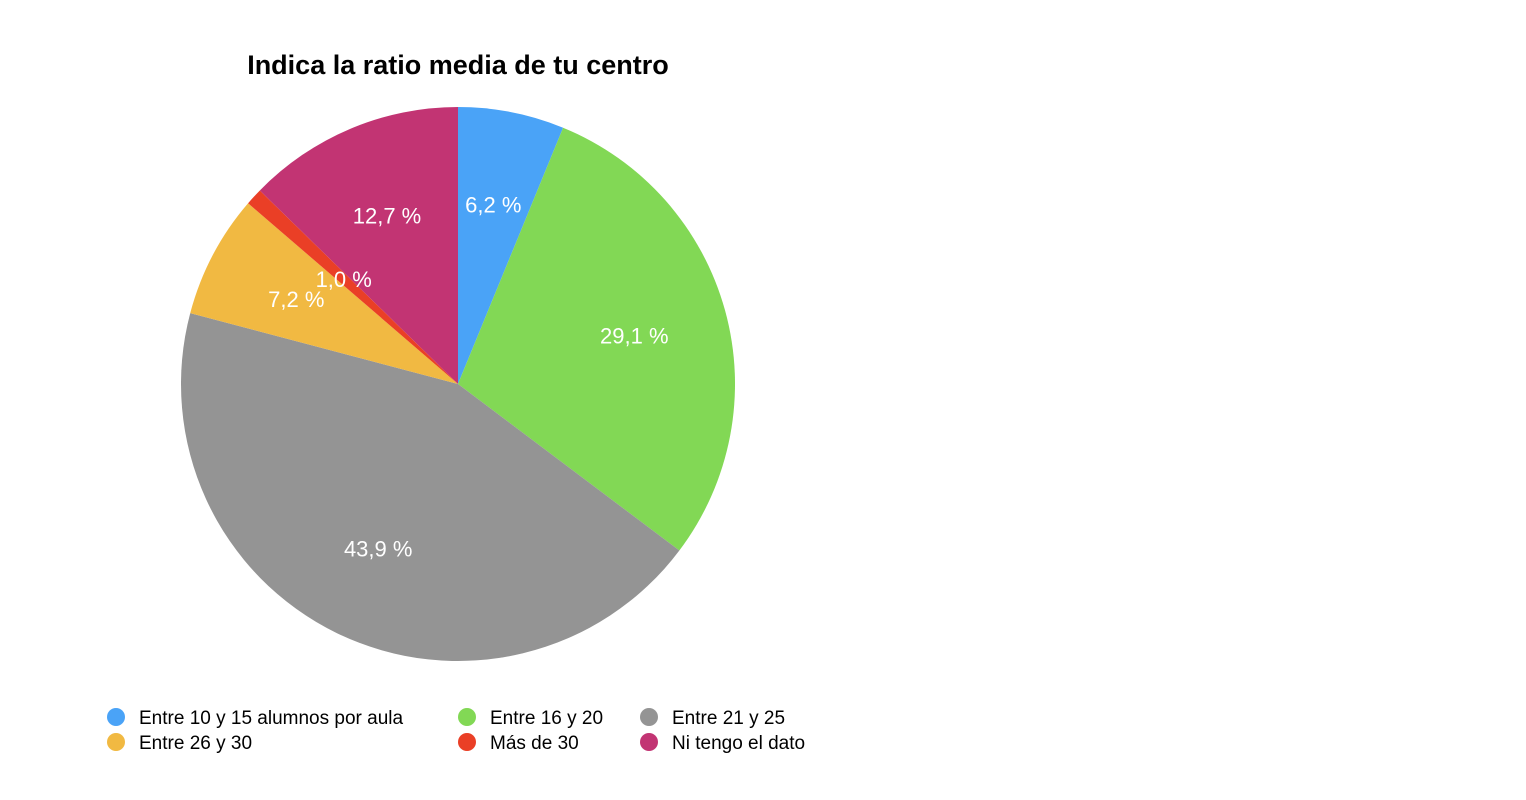 This screenshot has height=800, width=1526. I want to click on pie-slice-ni-tengo-el-dato, so click(358, 245).